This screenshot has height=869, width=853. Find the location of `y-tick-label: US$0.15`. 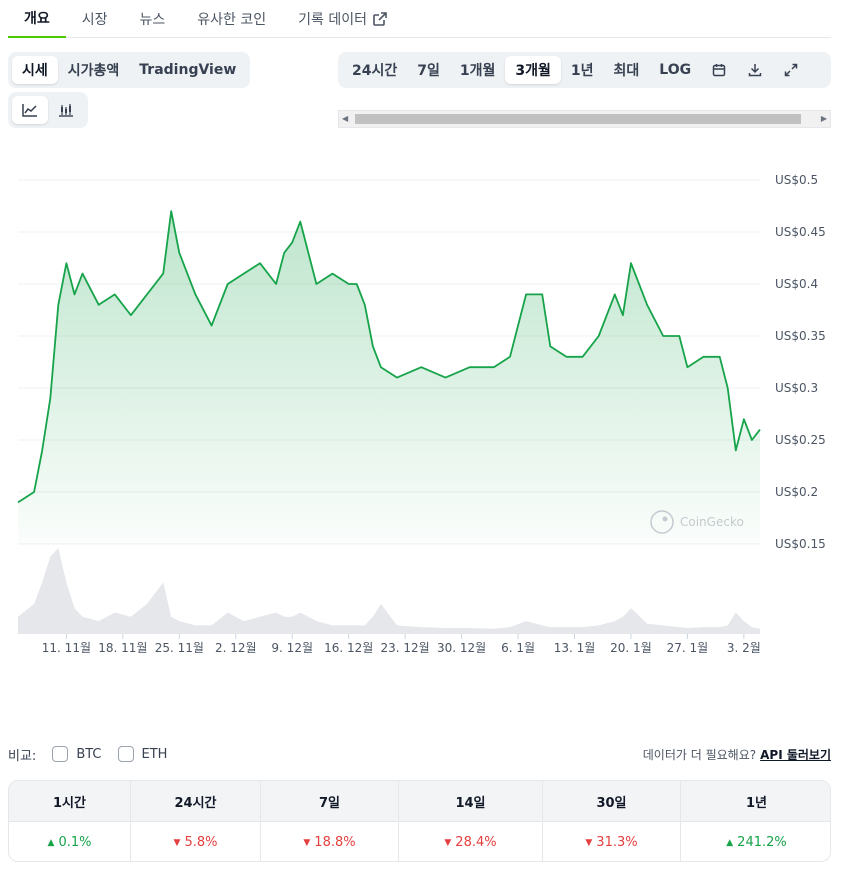

y-tick-label: US$0.15 is located at coordinates (800, 544).